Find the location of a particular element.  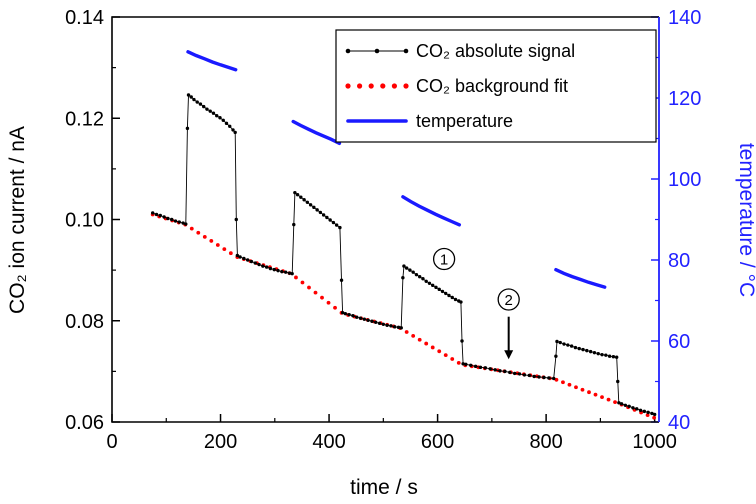

y-left-tick-label: 0.06 is located at coordinates (84, 423).